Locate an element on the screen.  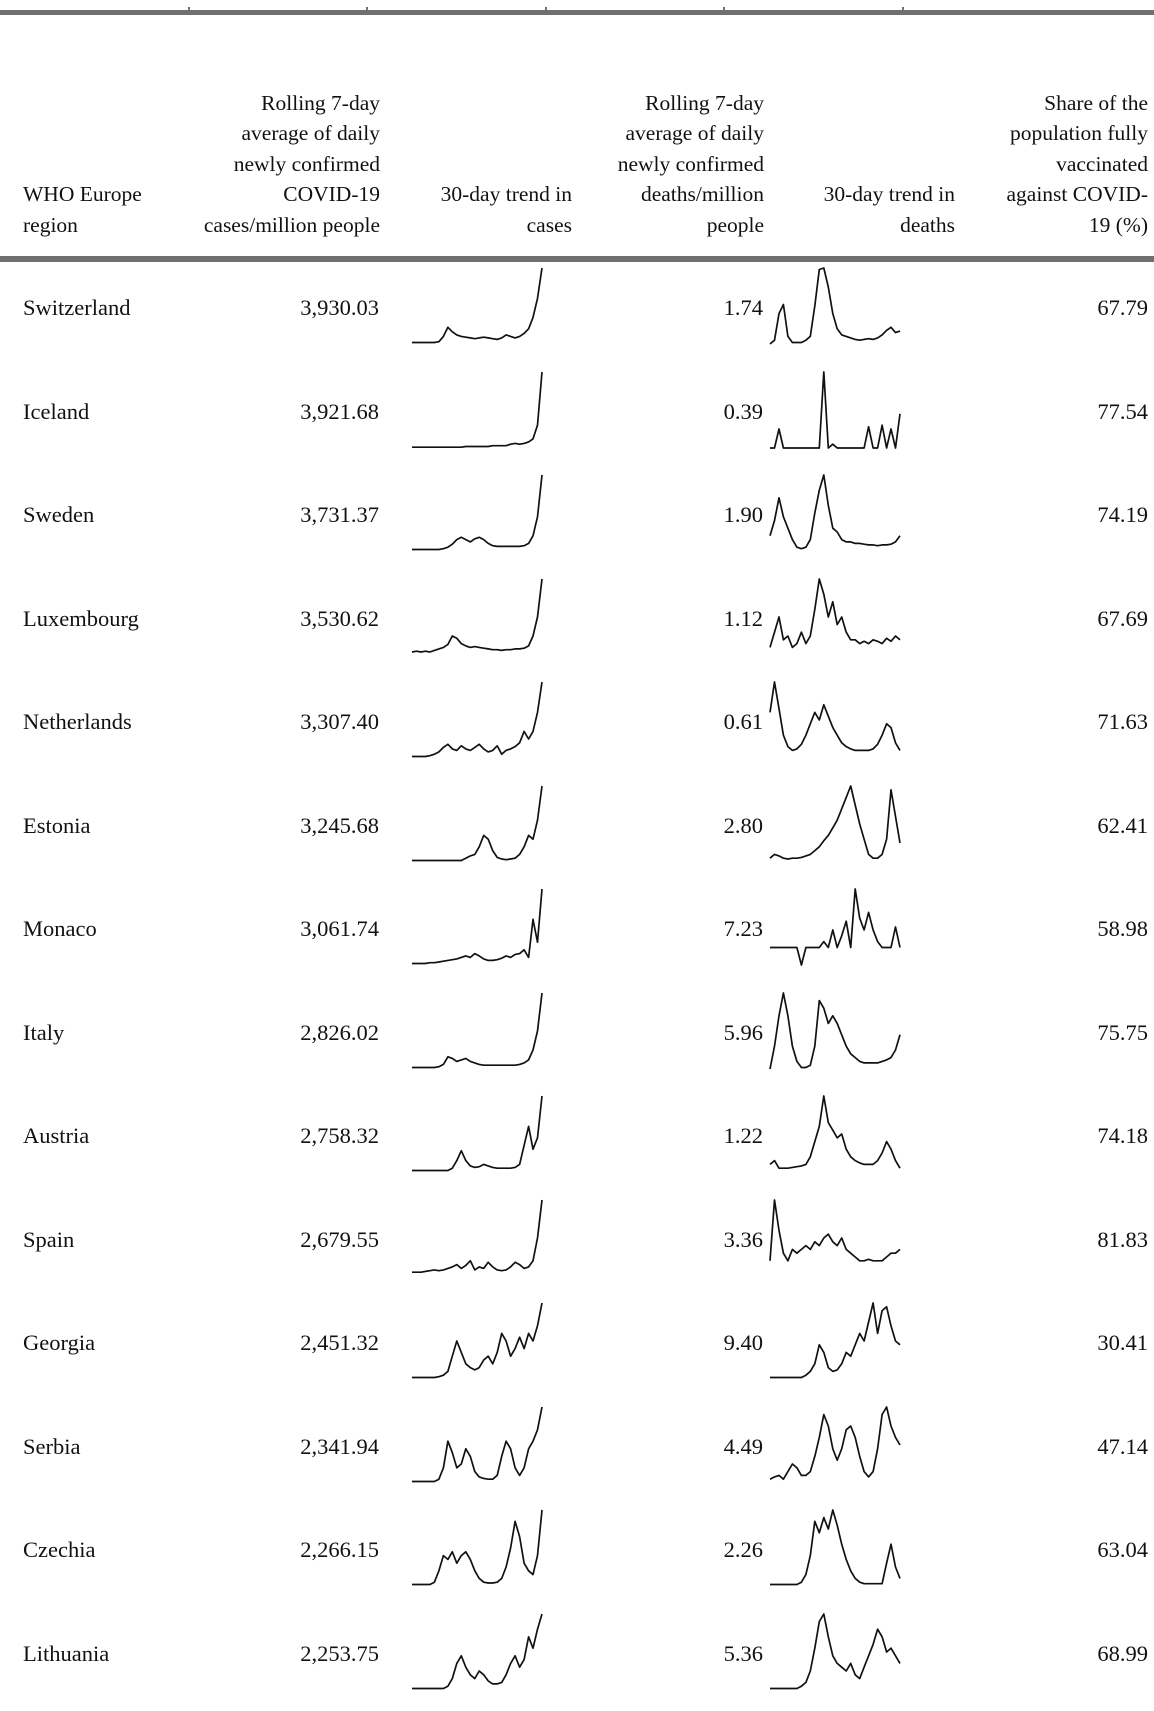
country-cell: Sweden is located at coordinates (58, 515).